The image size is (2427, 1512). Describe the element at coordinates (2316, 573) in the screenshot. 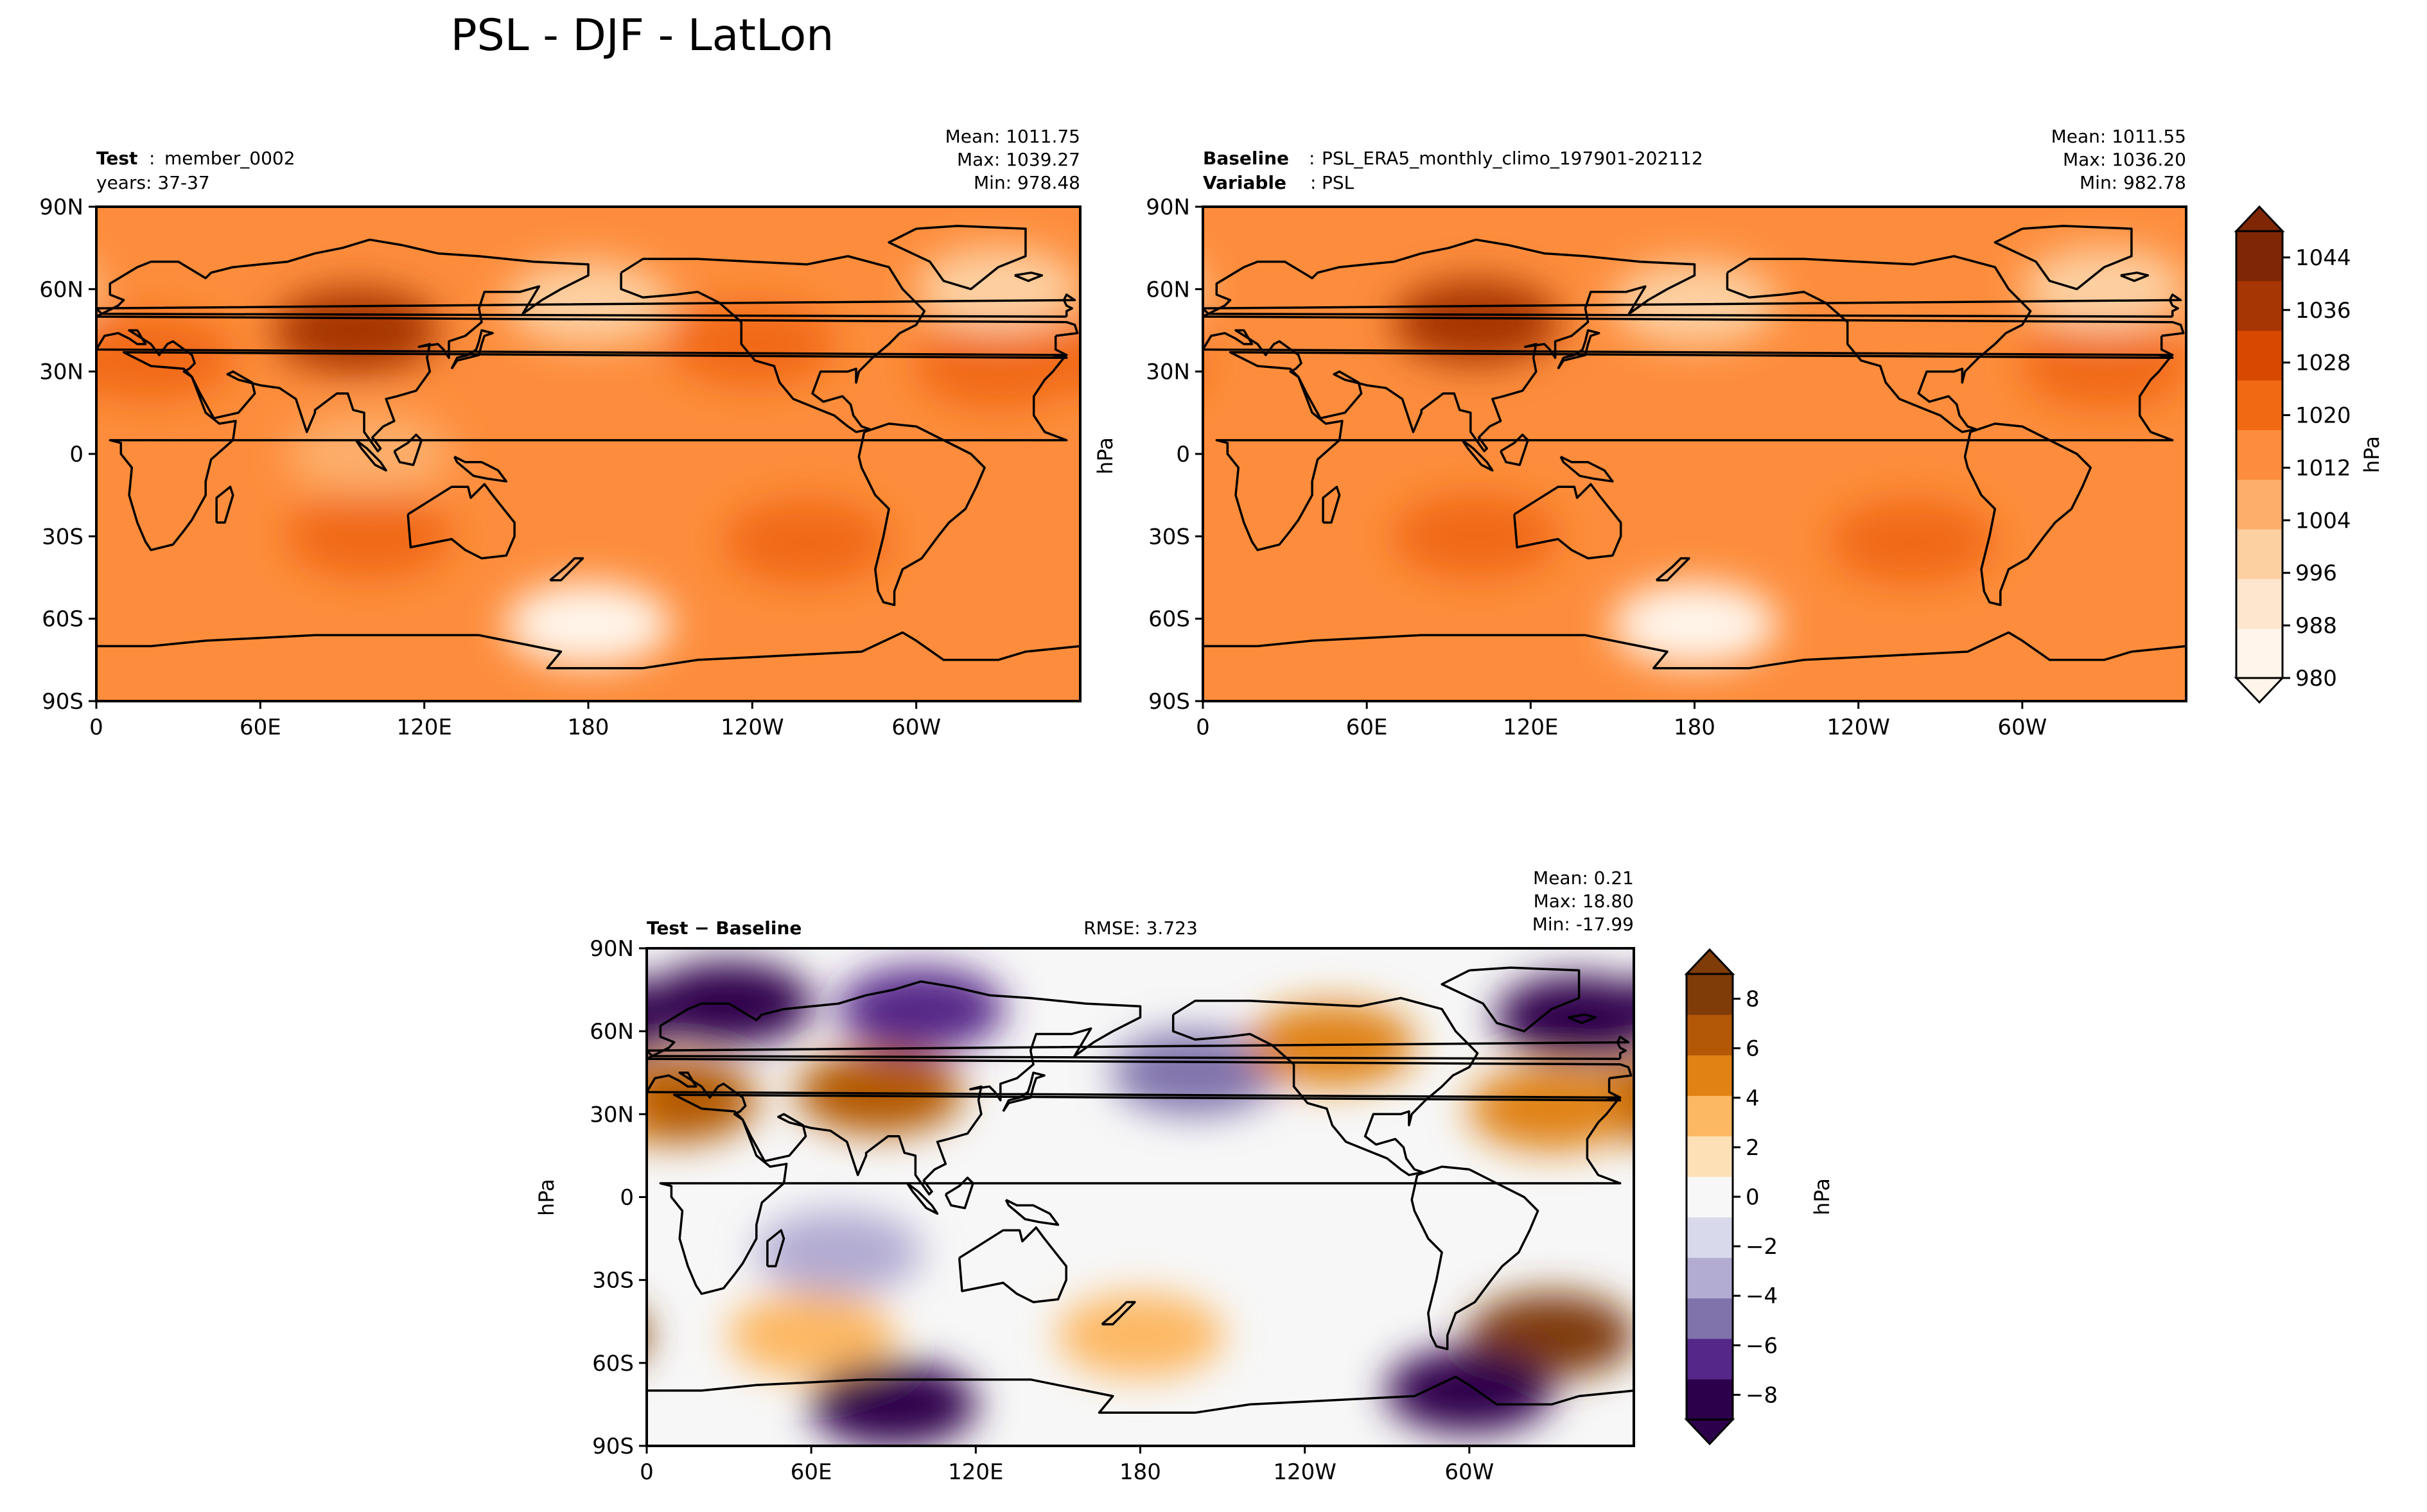

I see `colorbar-tick-label: 996` at that location.